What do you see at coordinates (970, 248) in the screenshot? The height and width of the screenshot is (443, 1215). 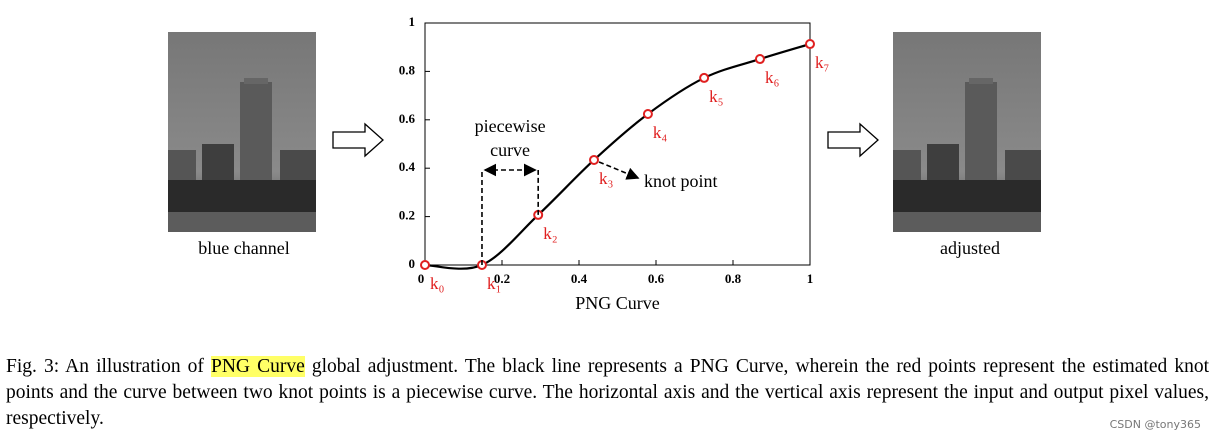 I see `right-label: adjusted` at bounding box center [970, 248].